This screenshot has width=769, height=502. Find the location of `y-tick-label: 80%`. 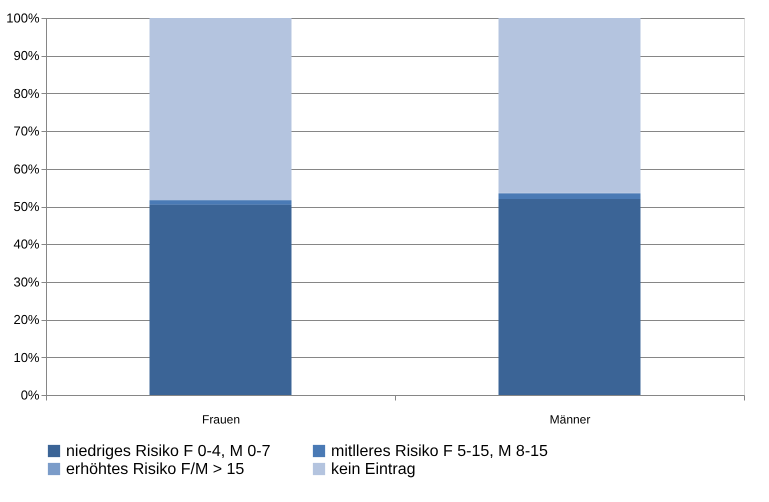

y-tick-label: 80% is located at coordinates (26, 93).